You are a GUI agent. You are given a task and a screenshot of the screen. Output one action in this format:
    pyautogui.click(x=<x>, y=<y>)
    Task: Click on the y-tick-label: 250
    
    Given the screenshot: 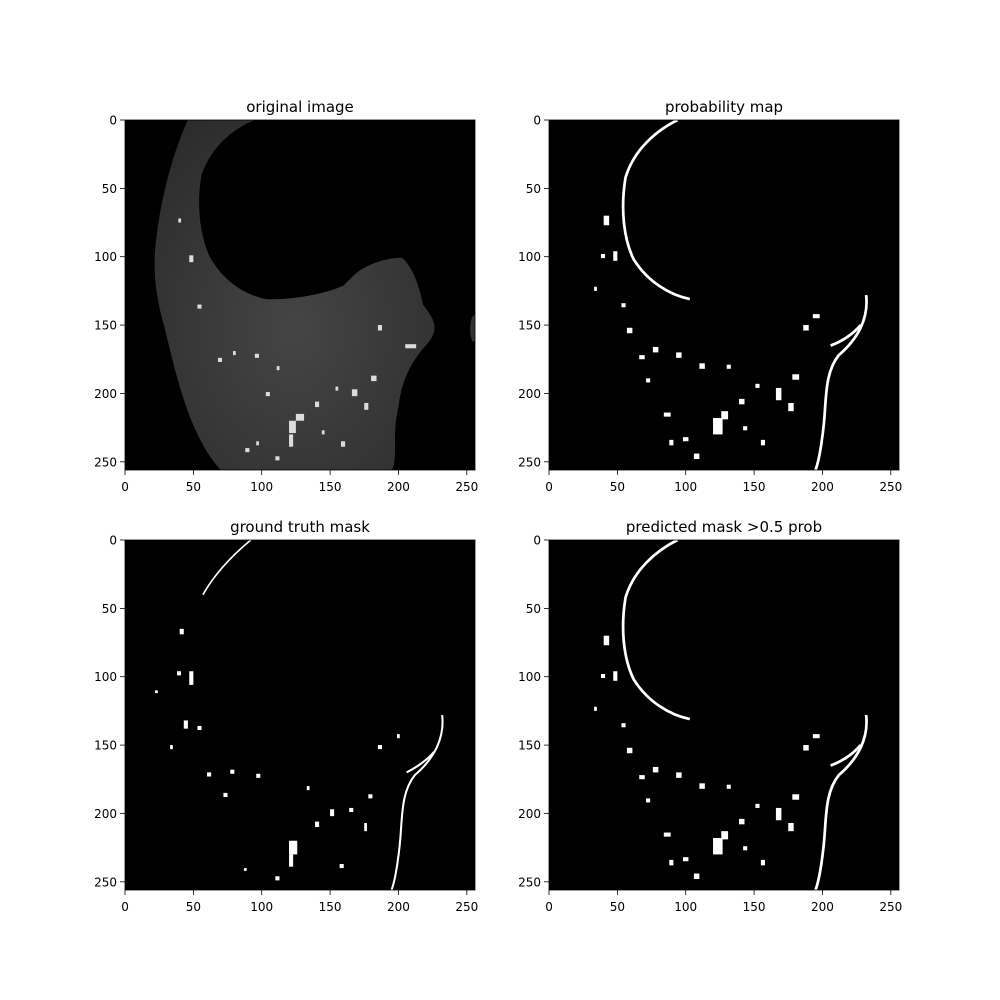 What is the action you would take?
    pyautogui.click(x=105, y=882)
    